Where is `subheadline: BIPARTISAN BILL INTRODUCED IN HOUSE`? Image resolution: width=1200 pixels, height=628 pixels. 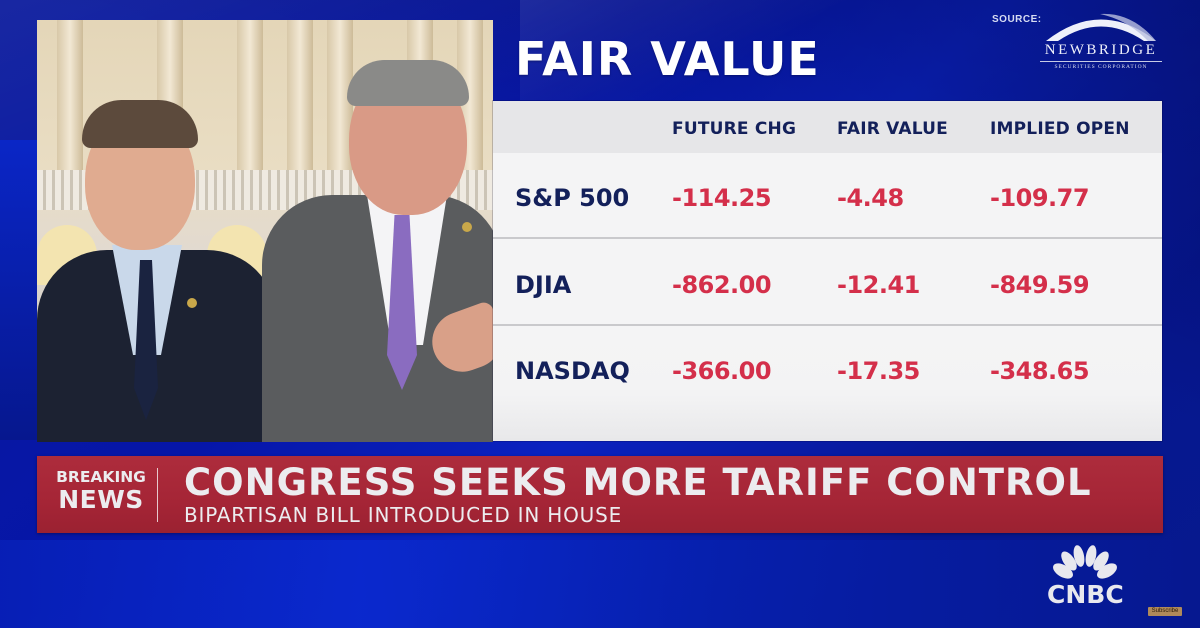
subheadline: BIPARTISAN BILL INTRODUCED IN HOUSE is located at coordinates (403, 515).